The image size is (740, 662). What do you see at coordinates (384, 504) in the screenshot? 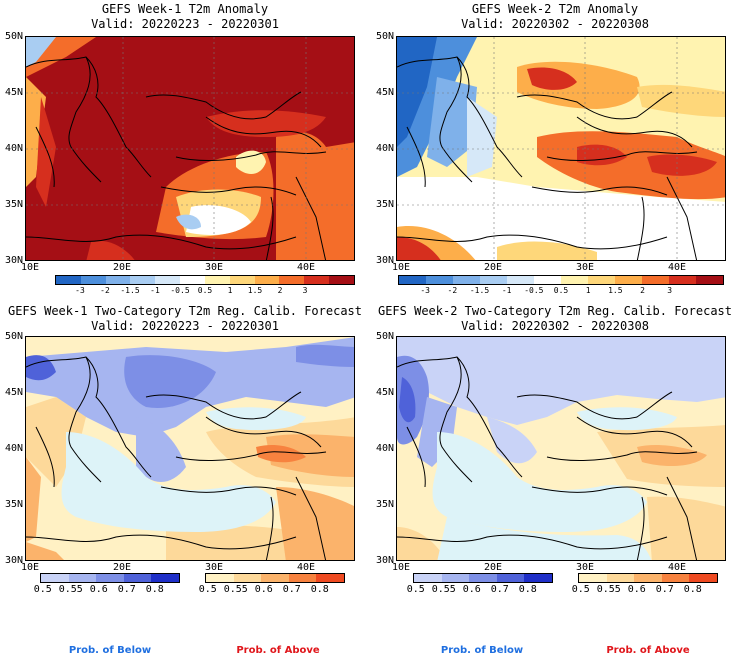
I see `panel4-lat-label: 35N` at bounding box center [384, 504].